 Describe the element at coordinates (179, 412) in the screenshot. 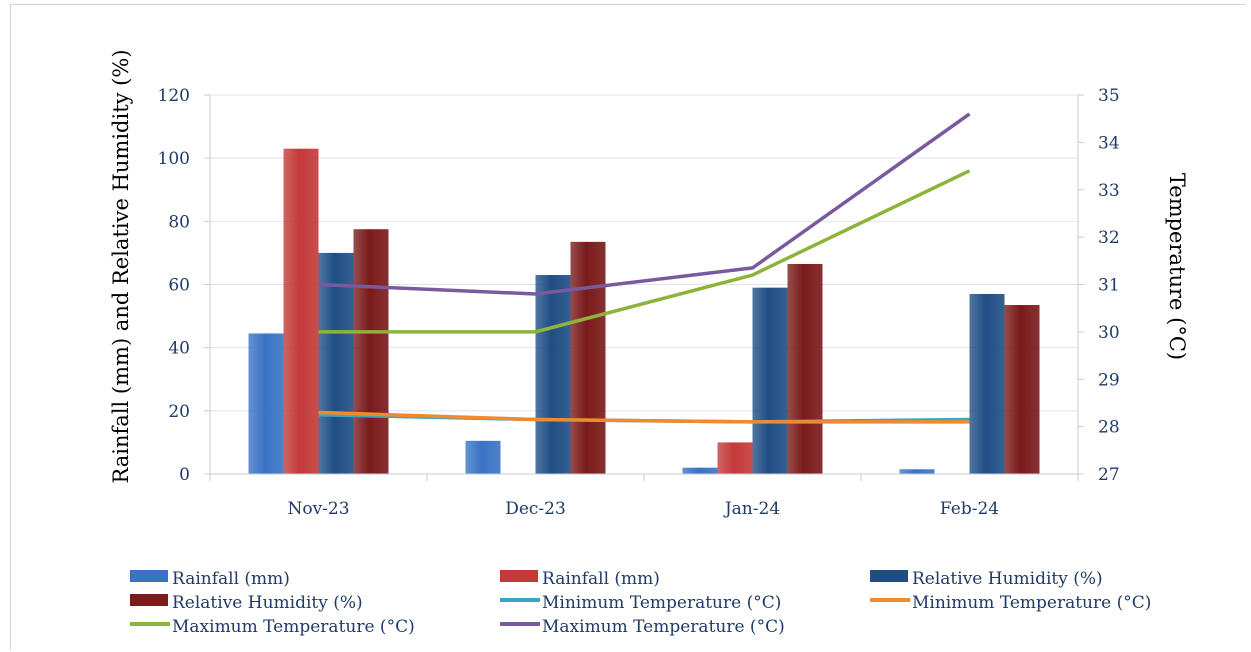

I see `left-tick-label: 20` at that location.